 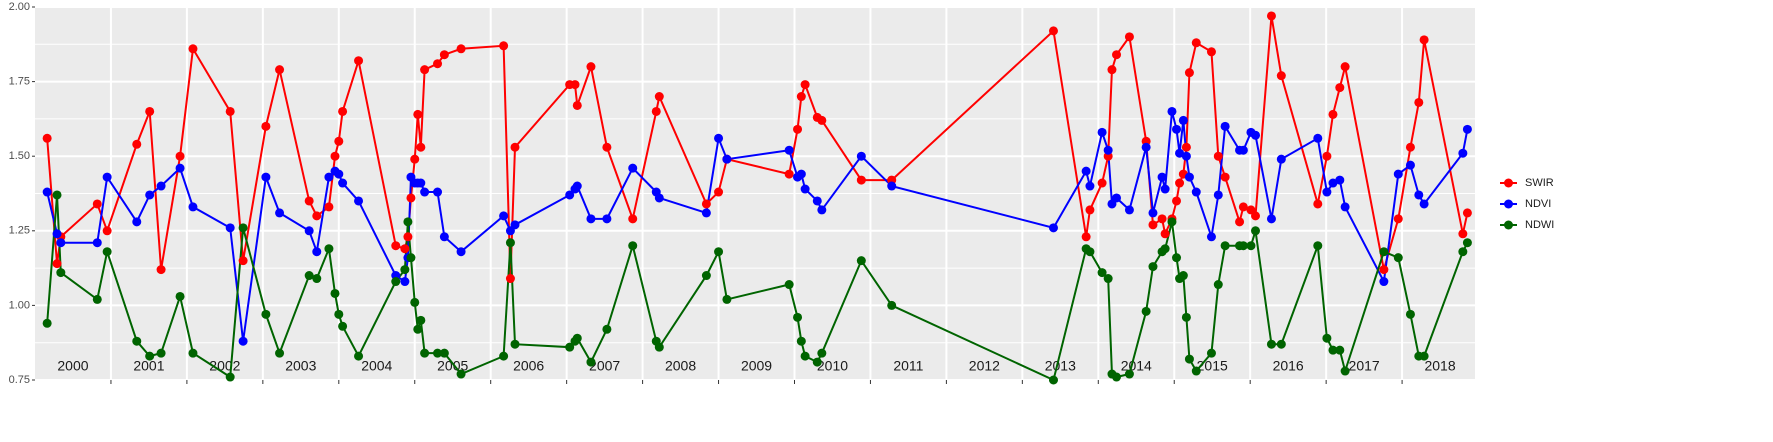 What do you see at coordinates (376, 366) in the screenshot?
I see `x-tick-label: 2004` at bounding box center [376, 366].